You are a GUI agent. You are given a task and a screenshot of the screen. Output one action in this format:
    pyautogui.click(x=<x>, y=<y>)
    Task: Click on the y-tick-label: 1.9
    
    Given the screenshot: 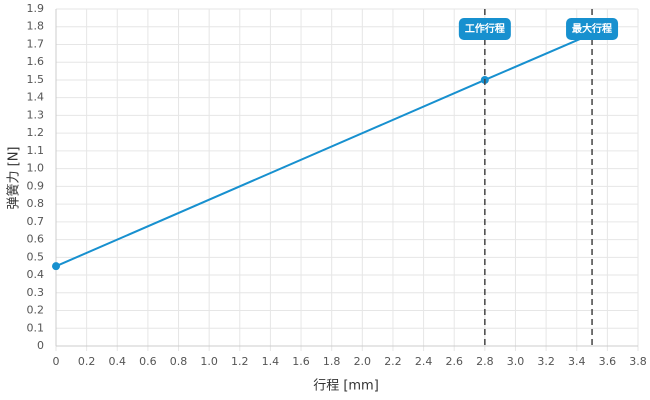 What is the action you would take?
    pyautogui.click(x=36, y=8)
    